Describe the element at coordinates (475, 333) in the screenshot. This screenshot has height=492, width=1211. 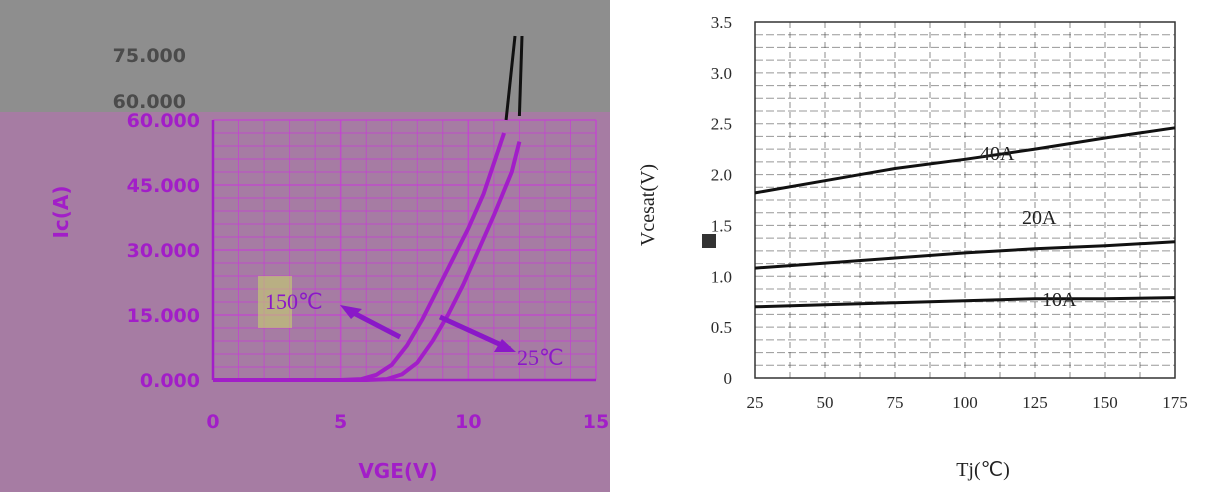
I see `arrow-25c-line` at that location.